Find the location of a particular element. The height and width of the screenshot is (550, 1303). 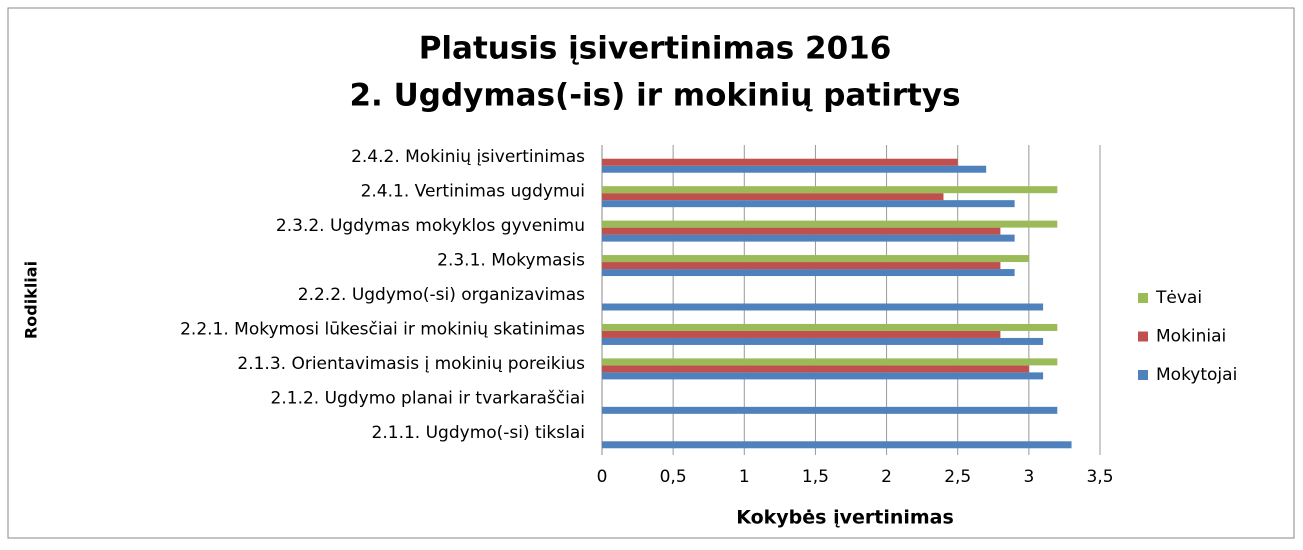

x-tick-label: 1,5 is located at coordinates (815, 477).